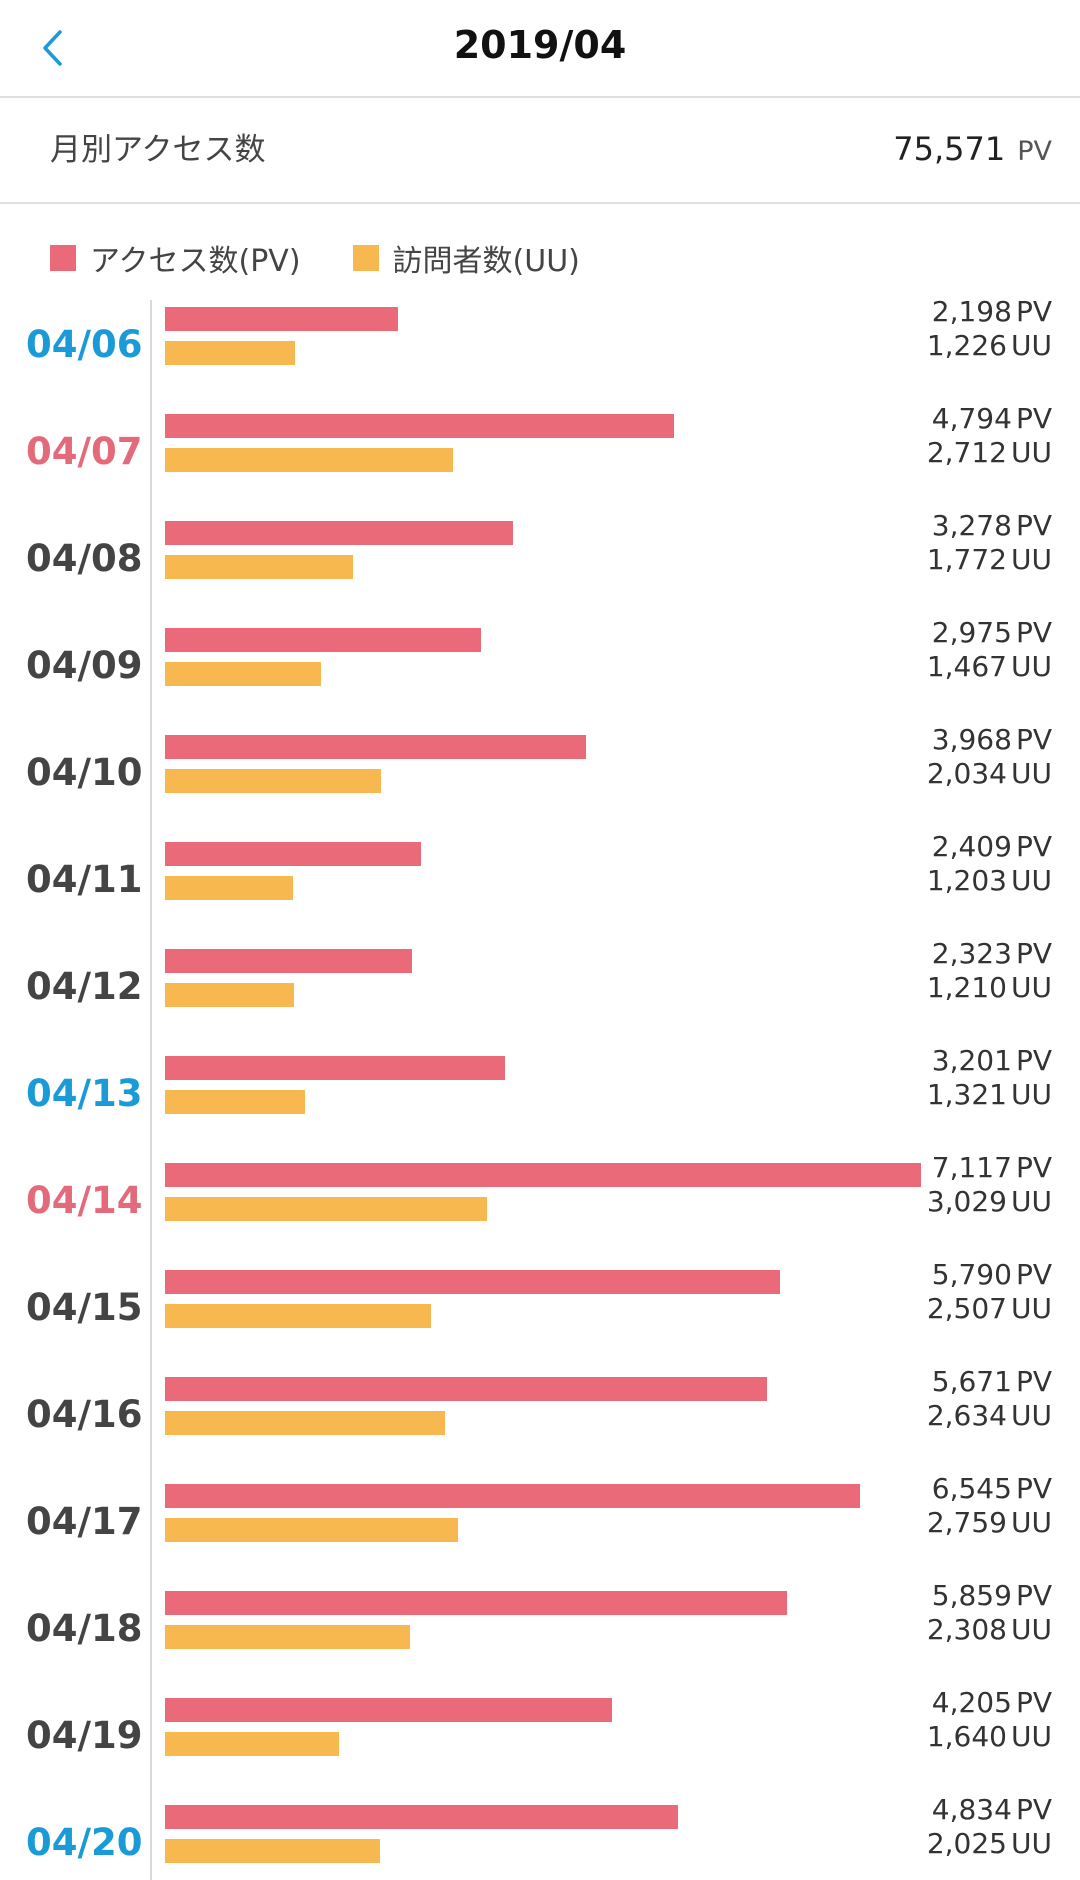  Describe the element at coordinates (540, 568) in the screenshot. I see `chart-row-04-08: 04/08 3,278 PV 1,772 UU` at that location.